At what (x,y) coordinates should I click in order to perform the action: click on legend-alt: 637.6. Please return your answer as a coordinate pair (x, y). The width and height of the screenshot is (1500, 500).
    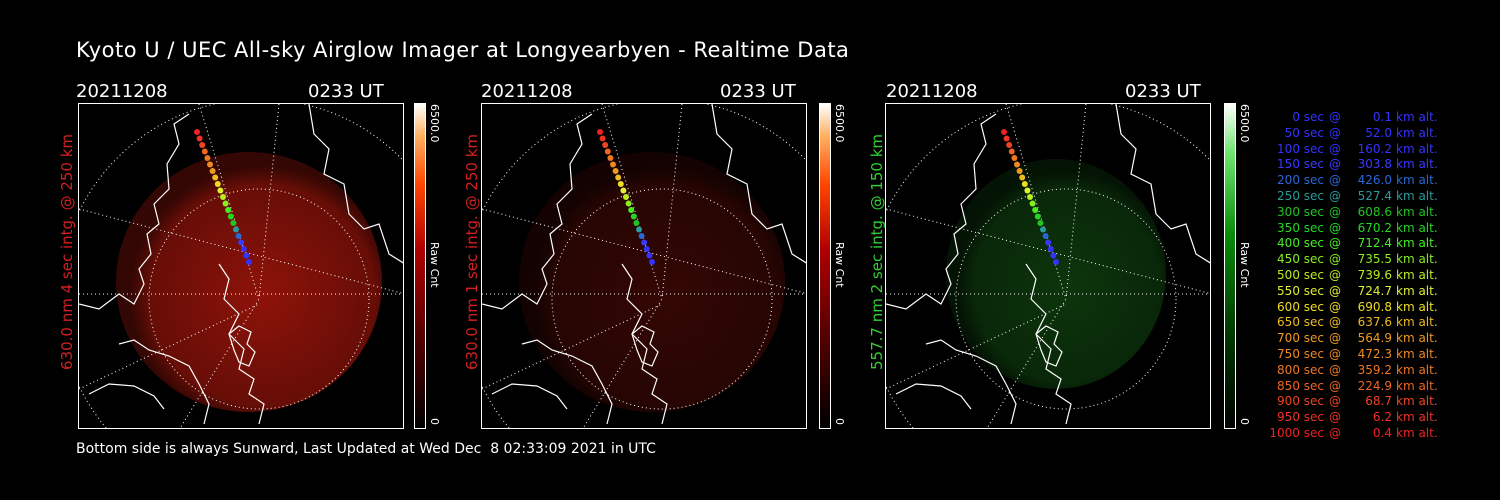
    Looking at the image, I should click on (1374, 322).